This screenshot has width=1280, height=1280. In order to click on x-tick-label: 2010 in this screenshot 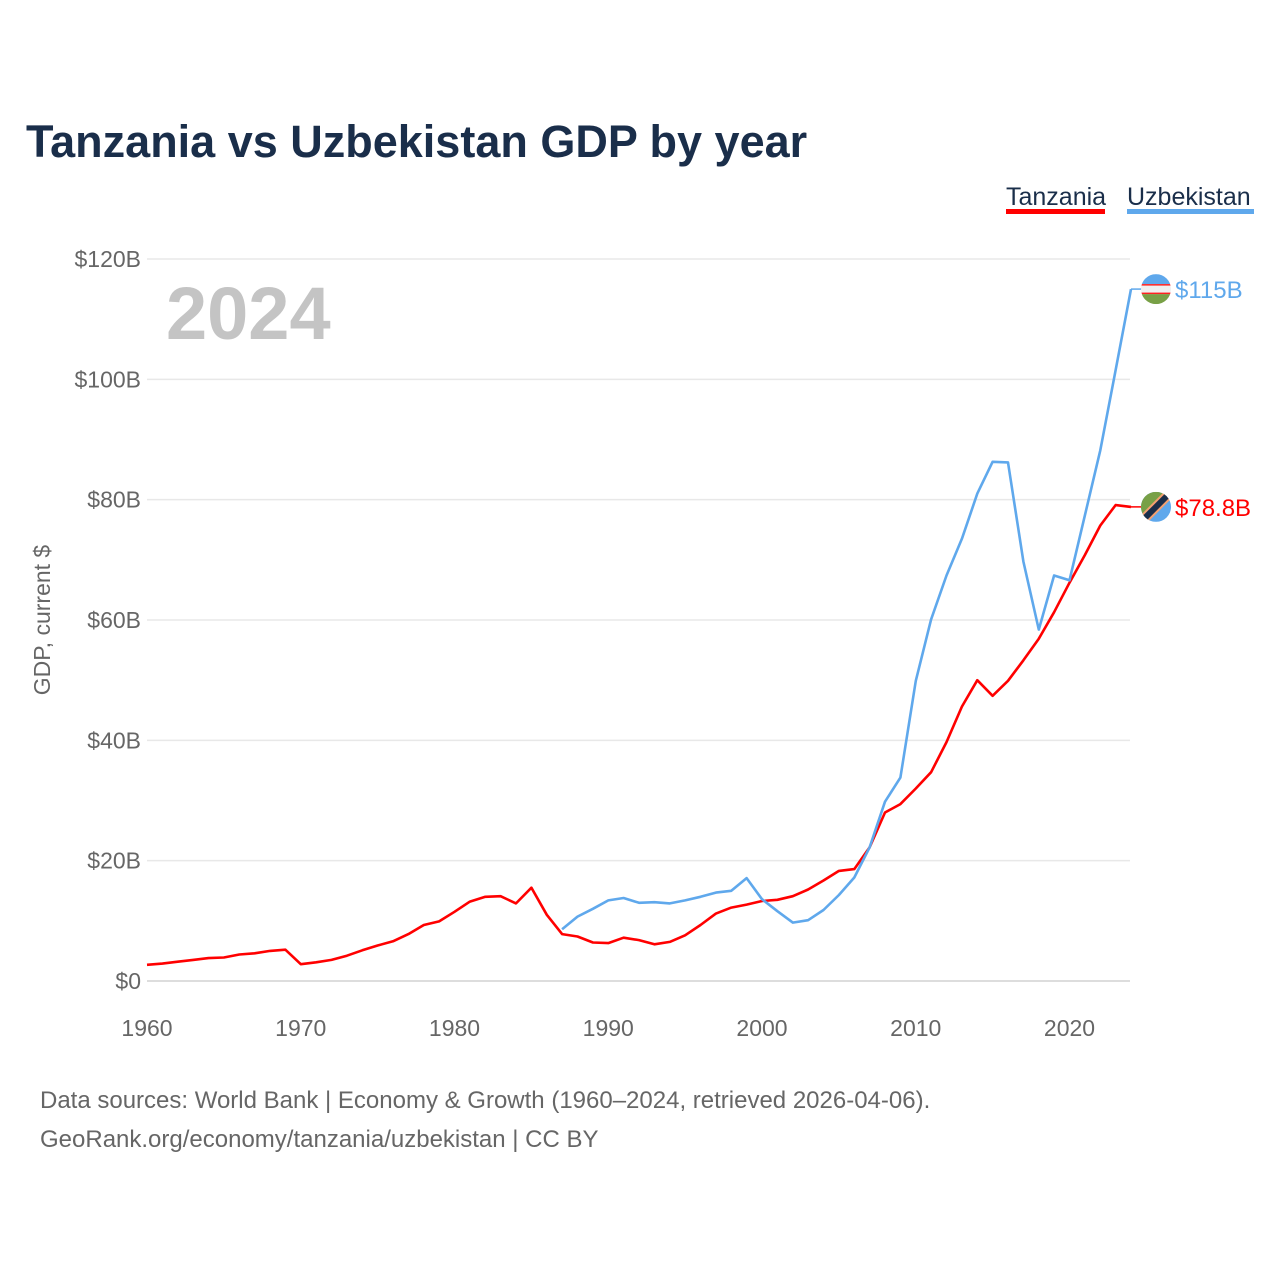, I will do `click(915, 1028)`.